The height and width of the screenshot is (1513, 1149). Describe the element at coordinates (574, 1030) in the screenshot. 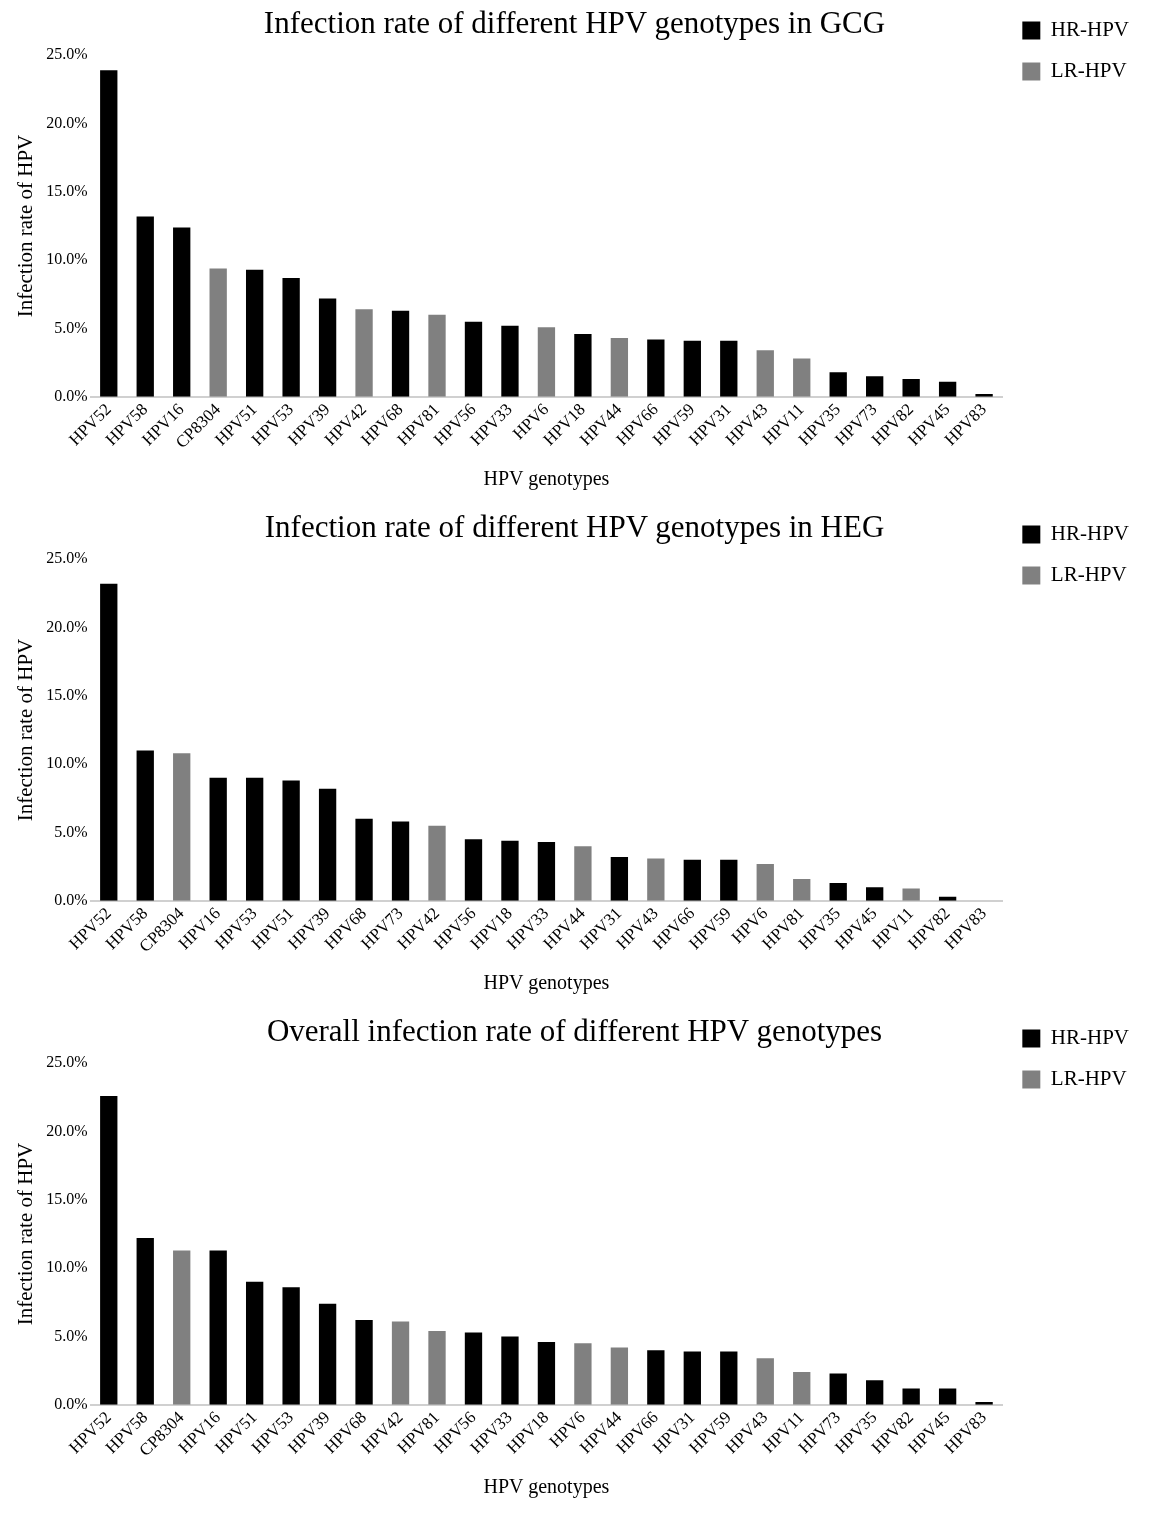

I see `chart-title: Overall infection rate of different HPV genotypes` at that location.